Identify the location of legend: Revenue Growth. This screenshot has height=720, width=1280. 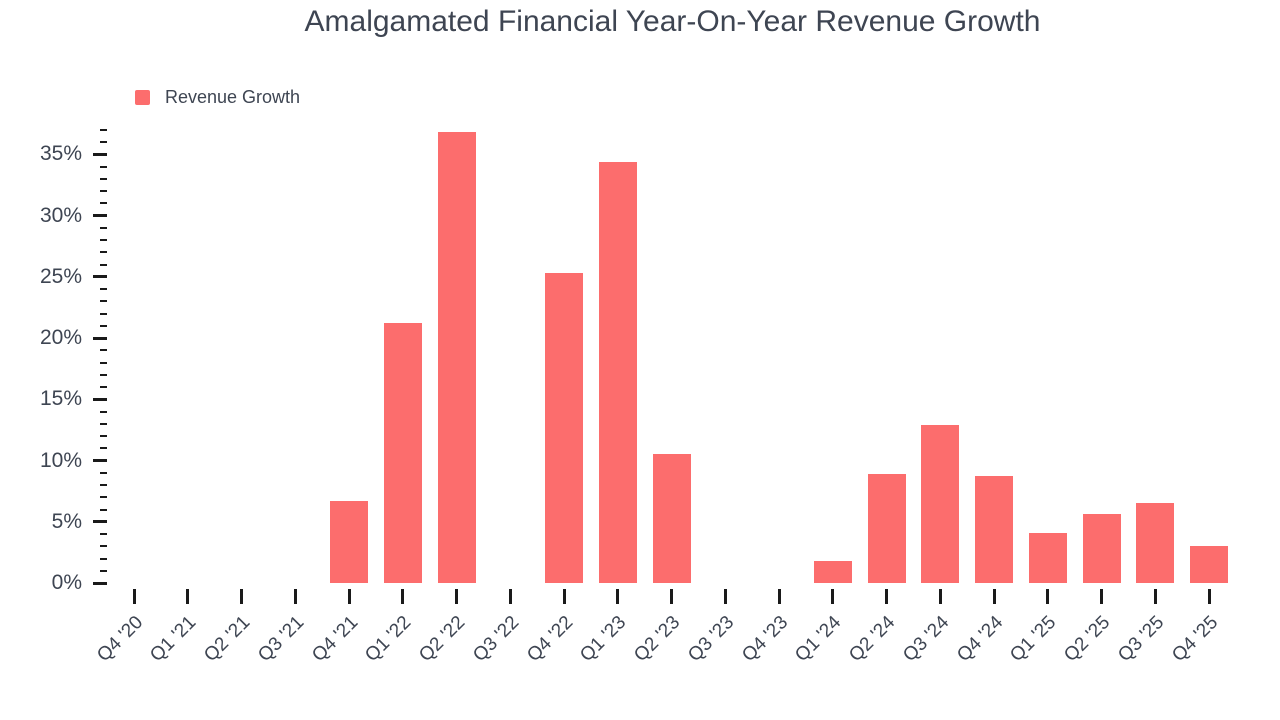
(217, 97).